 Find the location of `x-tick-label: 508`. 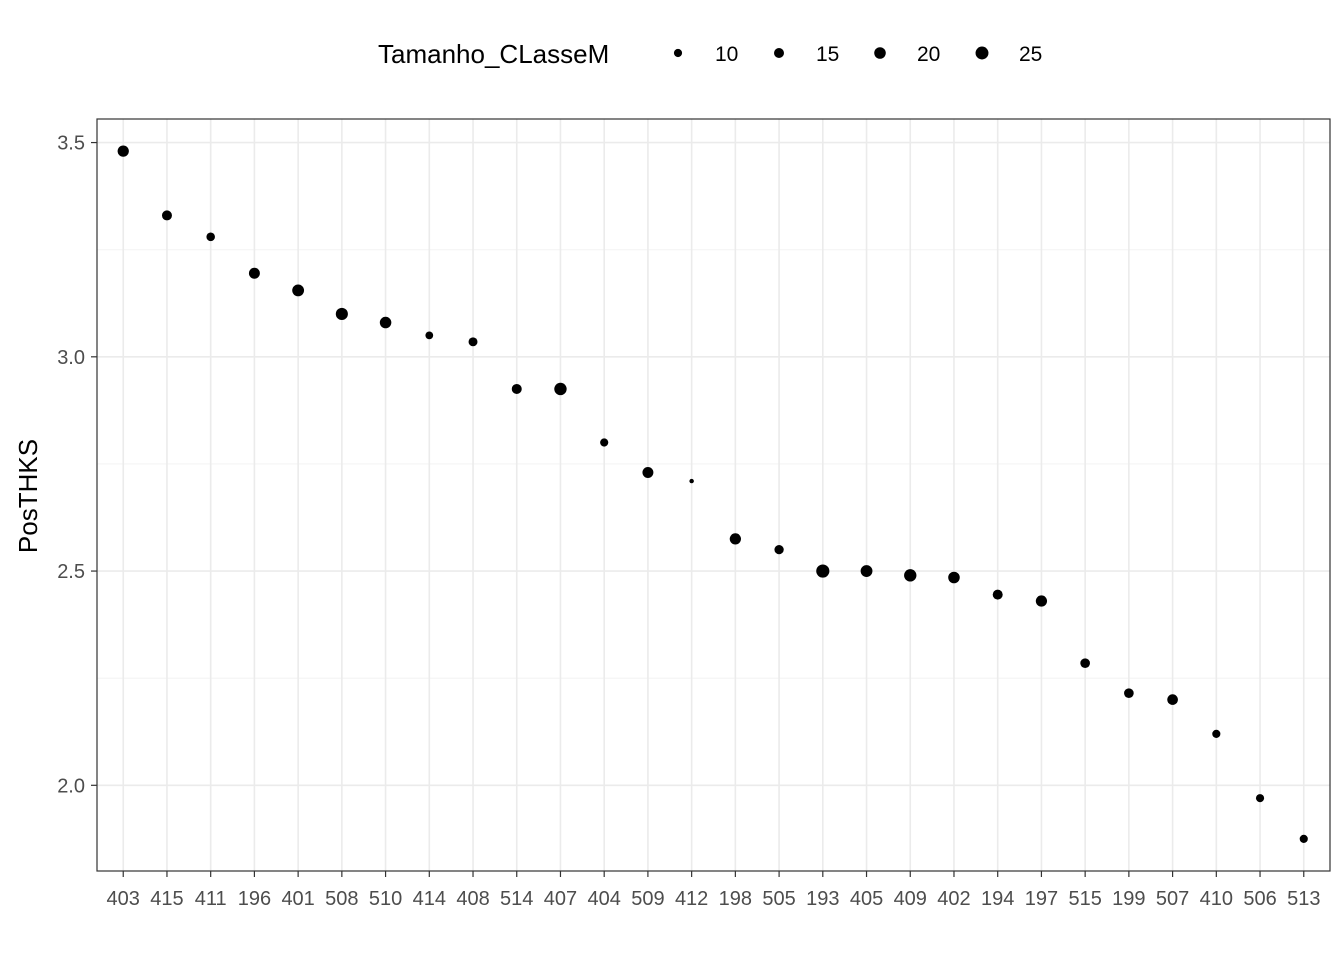

x-tick-label: 508 is located at coordinates (341, 899).